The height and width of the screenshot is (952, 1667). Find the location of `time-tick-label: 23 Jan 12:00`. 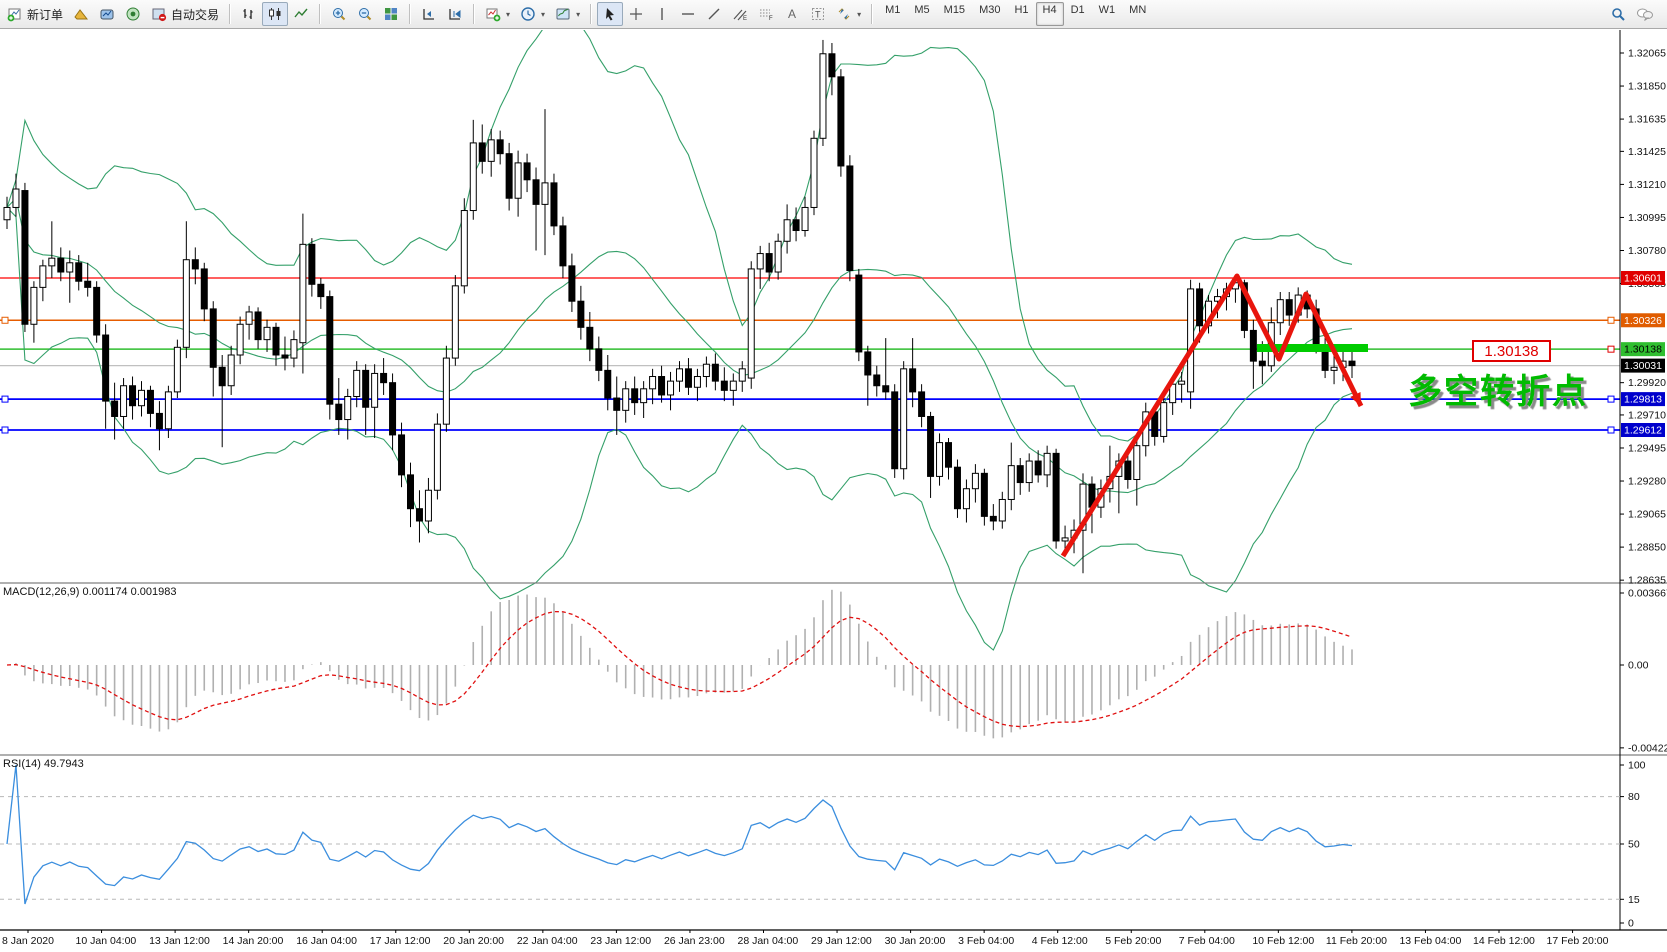

time-tick-label: 23 Jan 12:00 is located at coordinates (620, 941).